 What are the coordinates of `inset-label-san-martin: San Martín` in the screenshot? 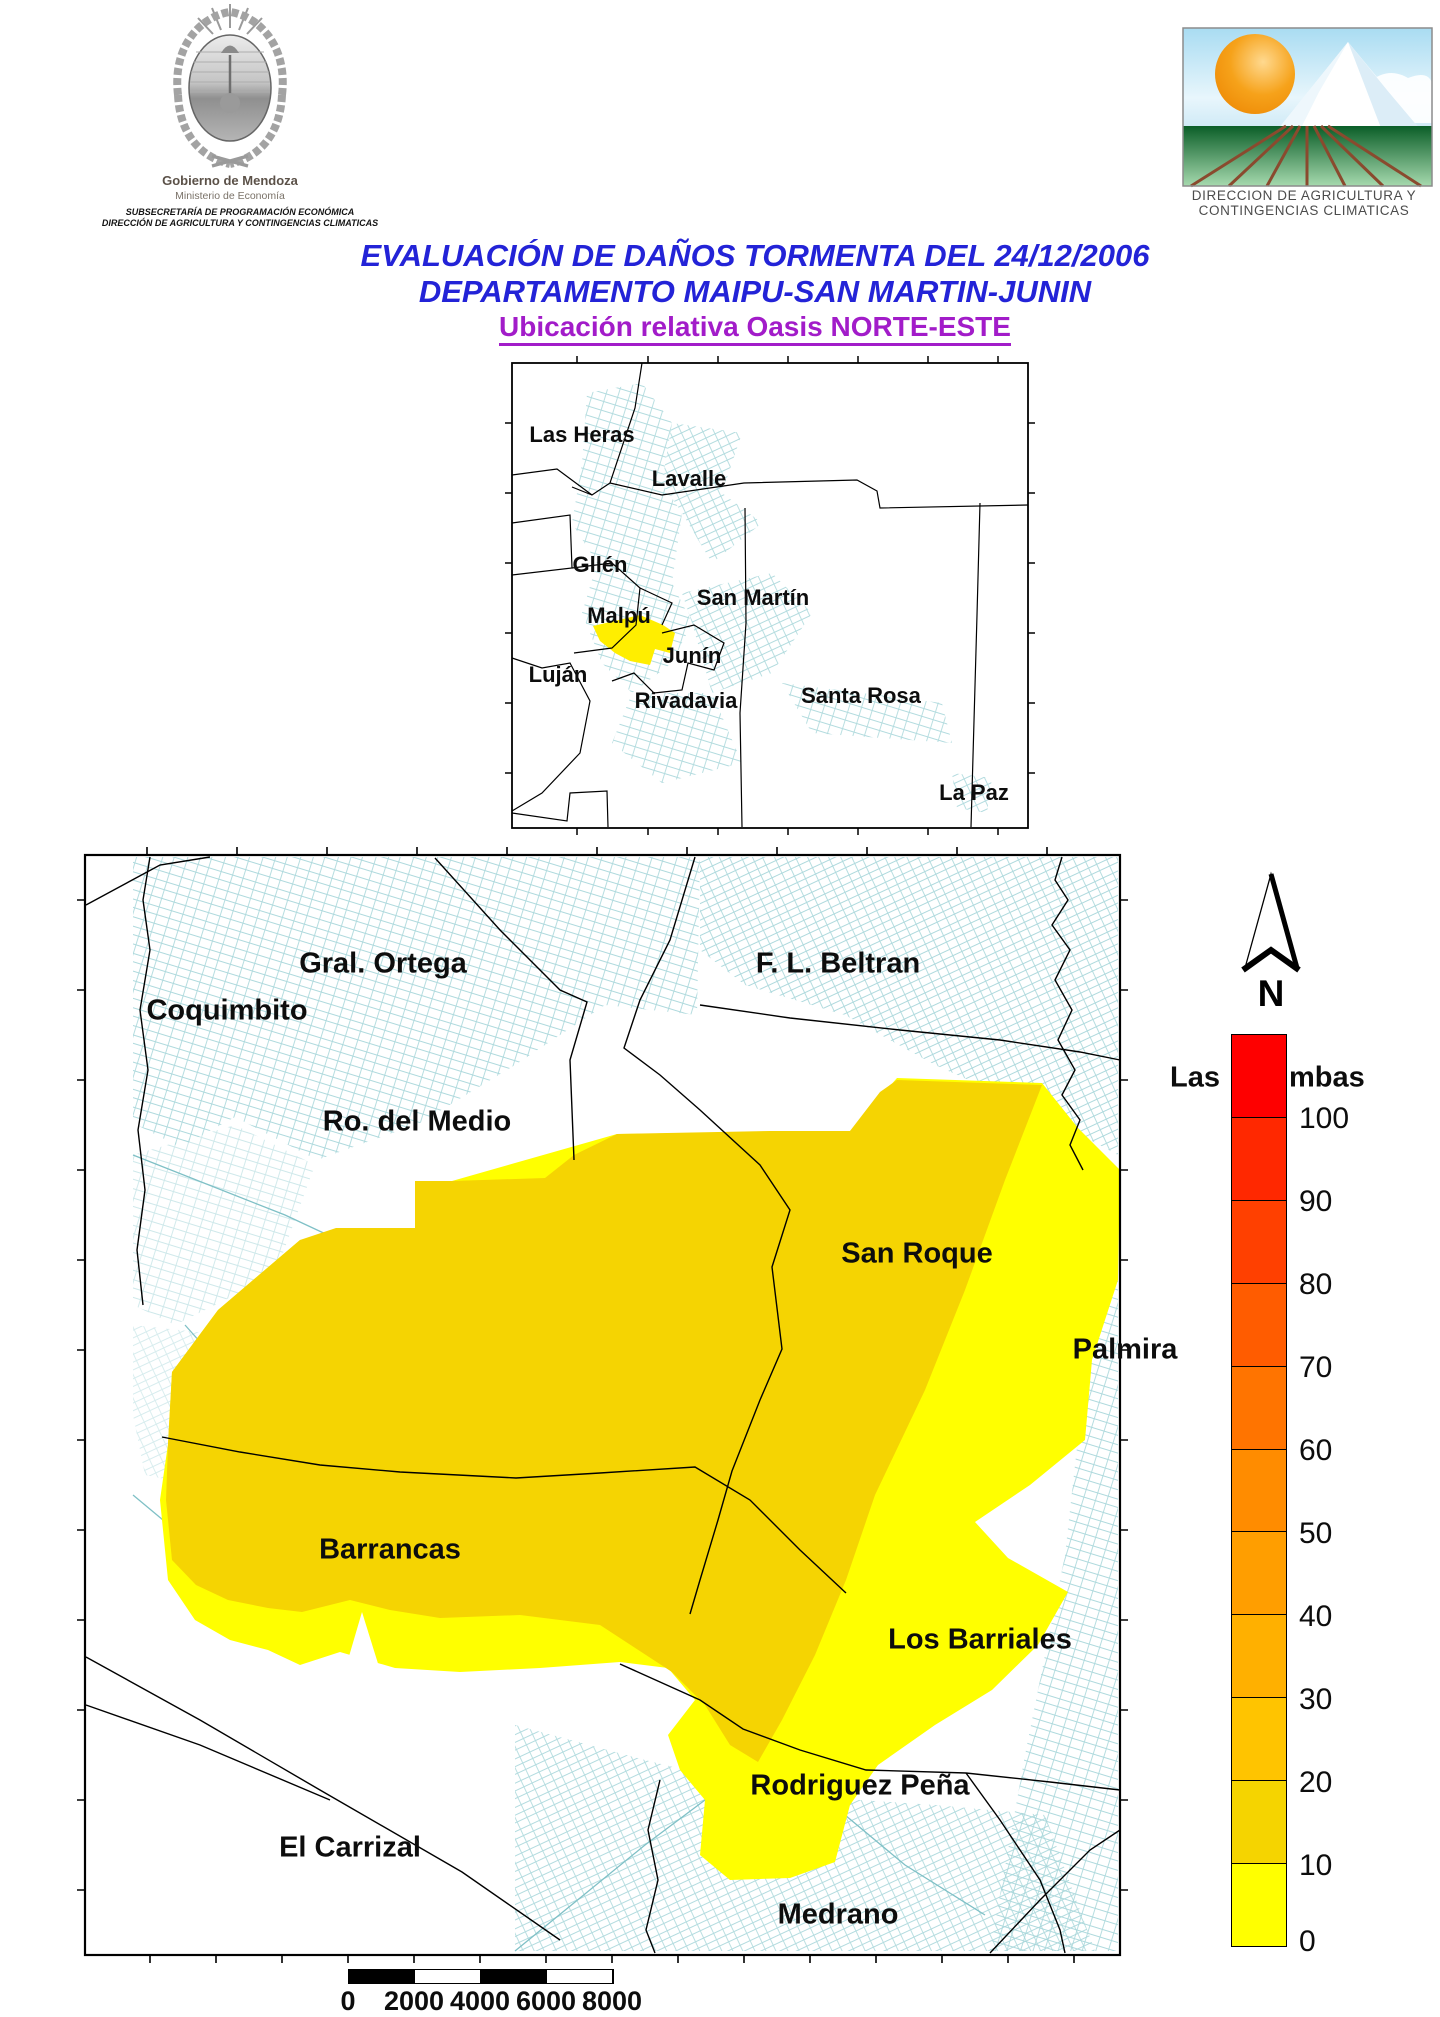 It's located at (753, 597).